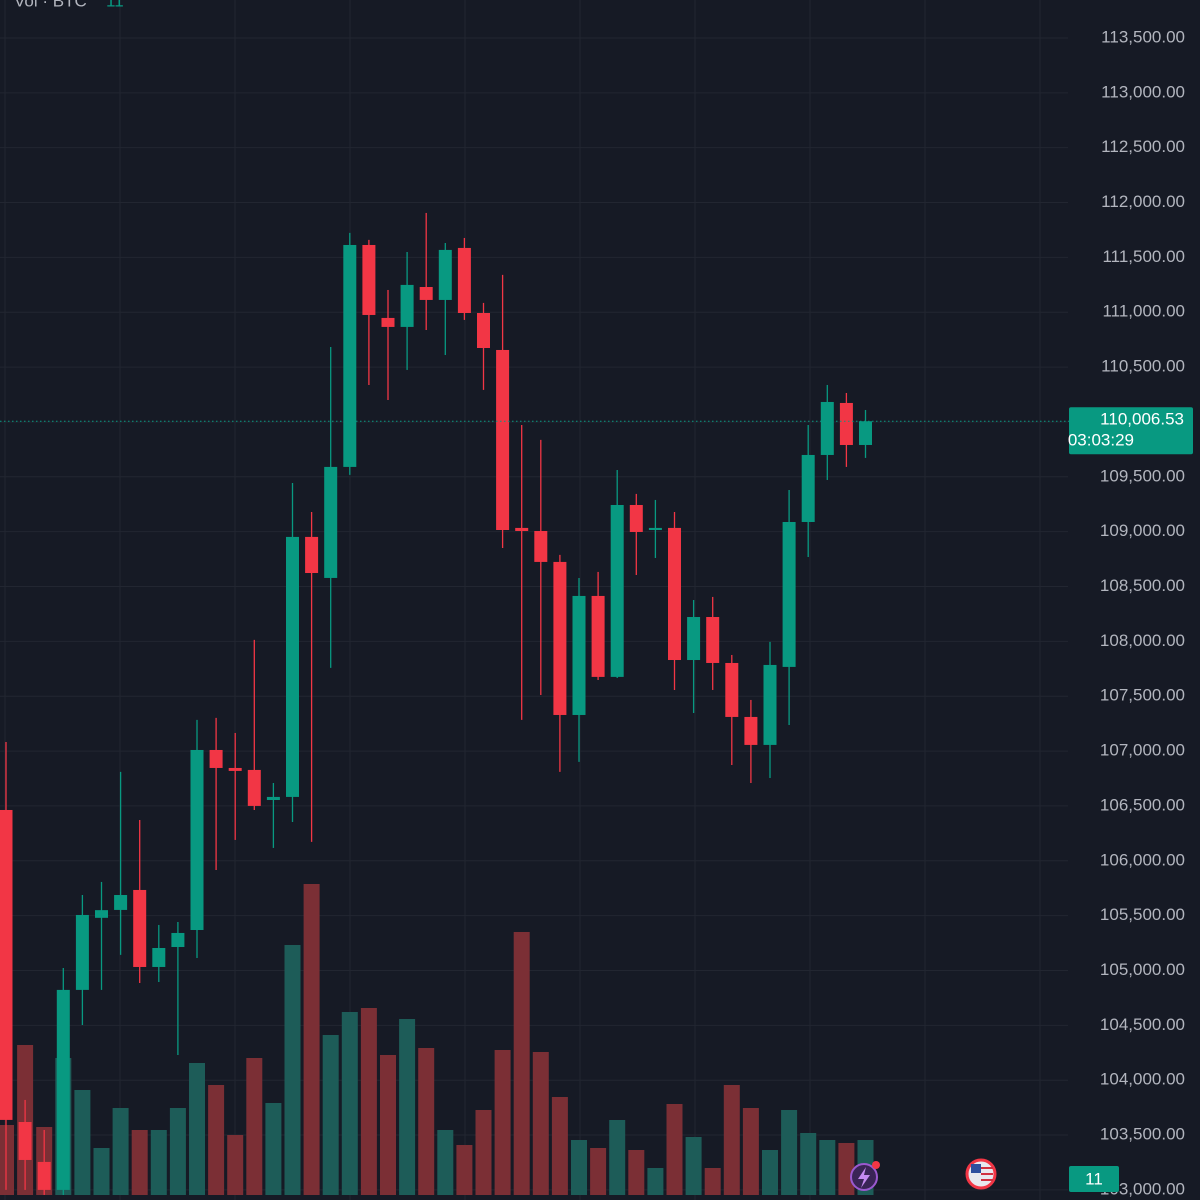 This screenshot has width=1200, height=1200. What do you see at coordinates (1142, 530) in the screenshot?
I see `y-tick-label: 109,000.00` at bounding box center [1142, 530].